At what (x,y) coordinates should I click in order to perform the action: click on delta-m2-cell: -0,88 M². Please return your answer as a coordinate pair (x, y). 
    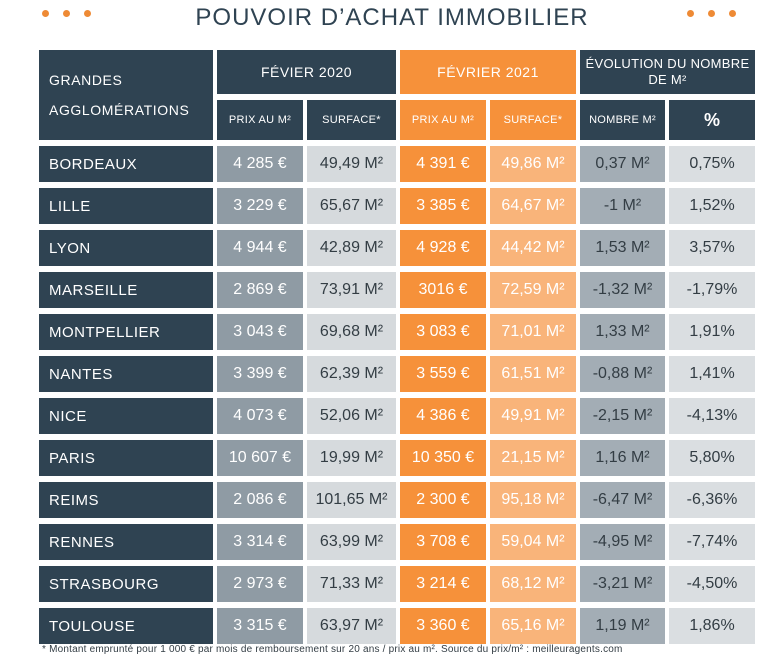
    Looking at the image, I should click on (622, 374).